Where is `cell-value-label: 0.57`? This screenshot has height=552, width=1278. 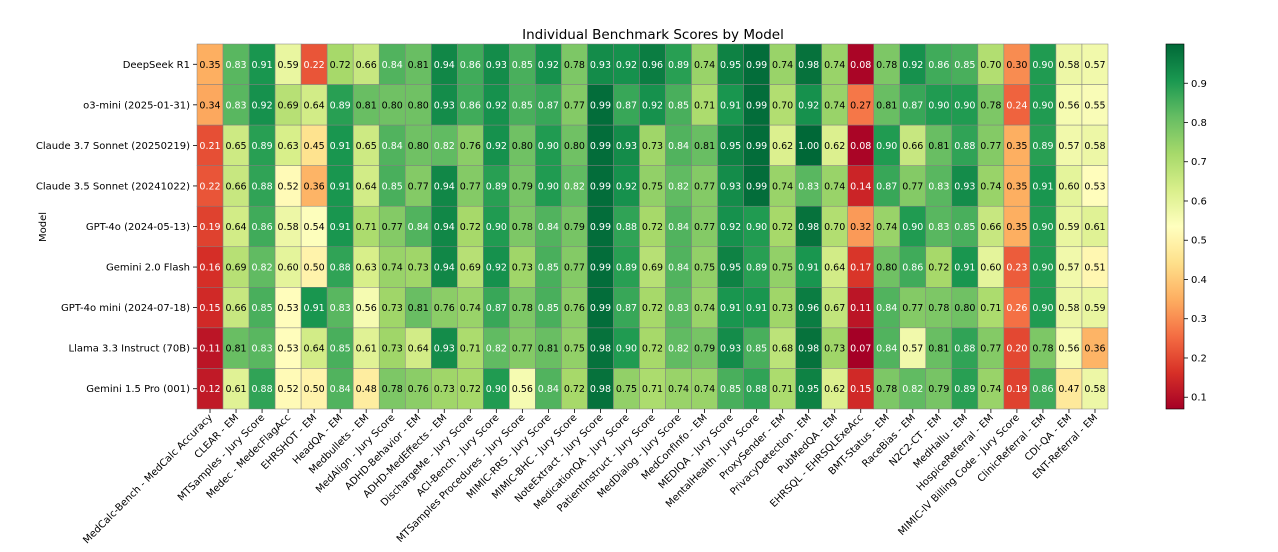 cell-value-label: 0.57 is located at coordinates (1068, 268).